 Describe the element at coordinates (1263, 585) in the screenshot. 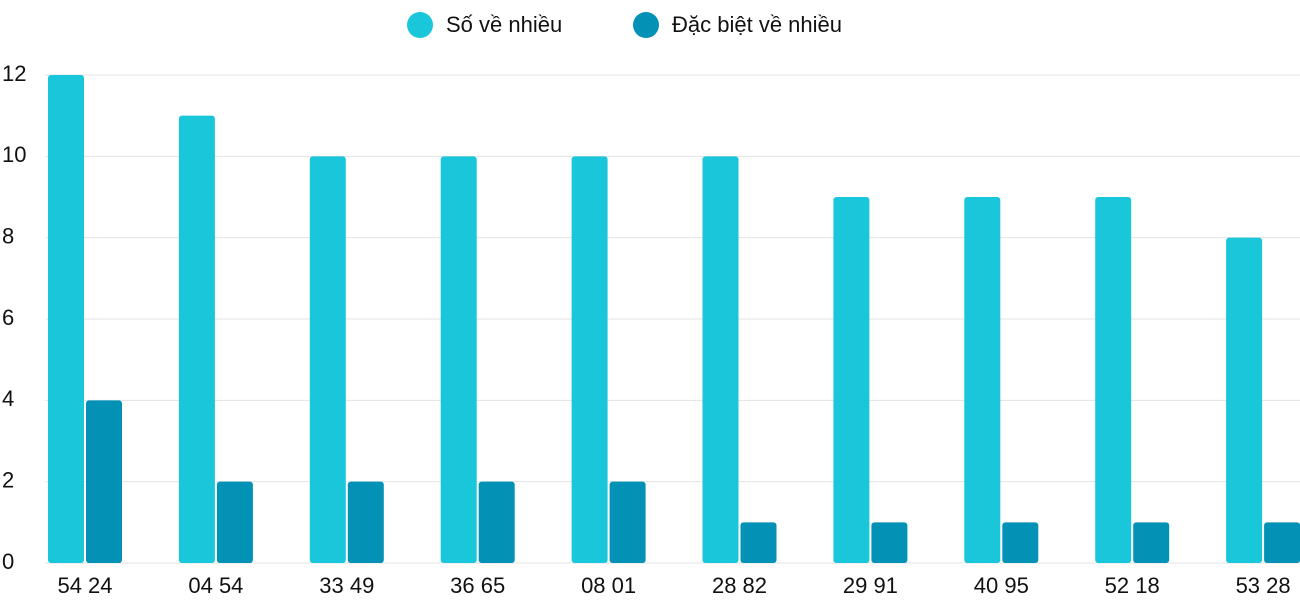

I see `x-tick-label: 53 28` at that location.